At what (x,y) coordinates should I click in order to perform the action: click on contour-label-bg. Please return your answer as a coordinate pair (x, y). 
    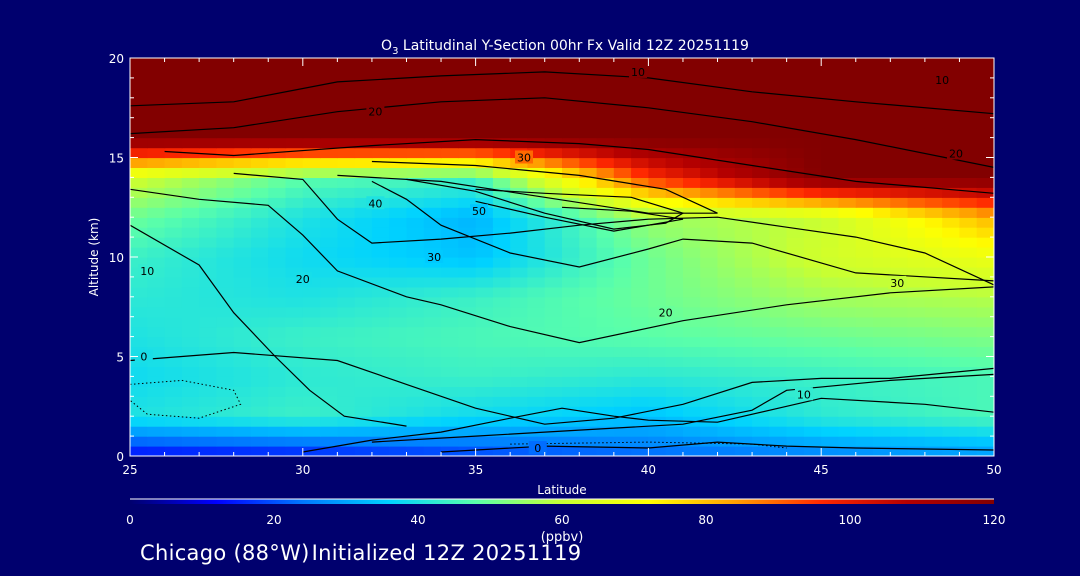
    Looking at the image, I should click on (434, 256).